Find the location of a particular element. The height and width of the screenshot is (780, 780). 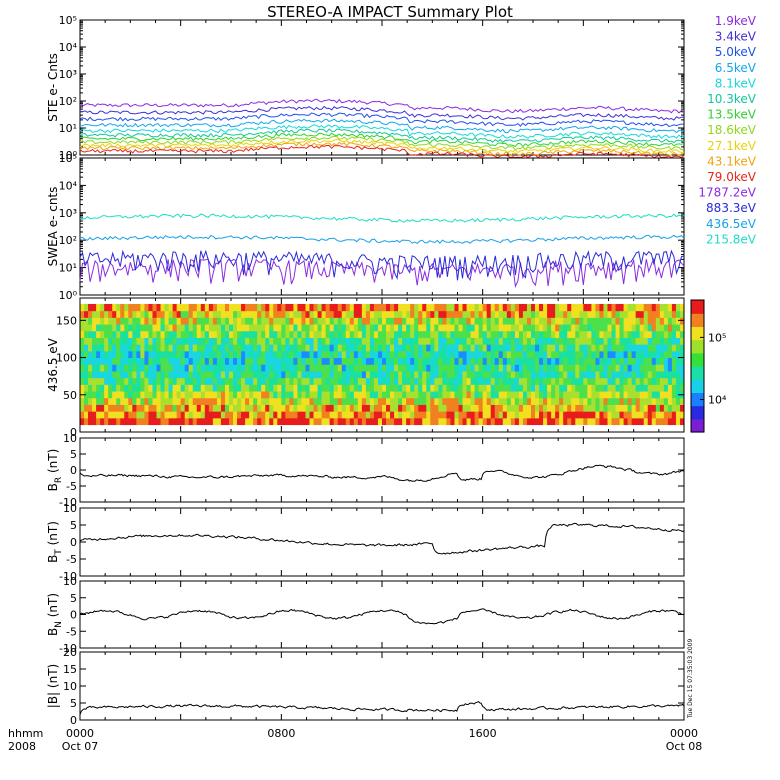

y-tick-label: 10¹ is located at coordinates (68, 128).